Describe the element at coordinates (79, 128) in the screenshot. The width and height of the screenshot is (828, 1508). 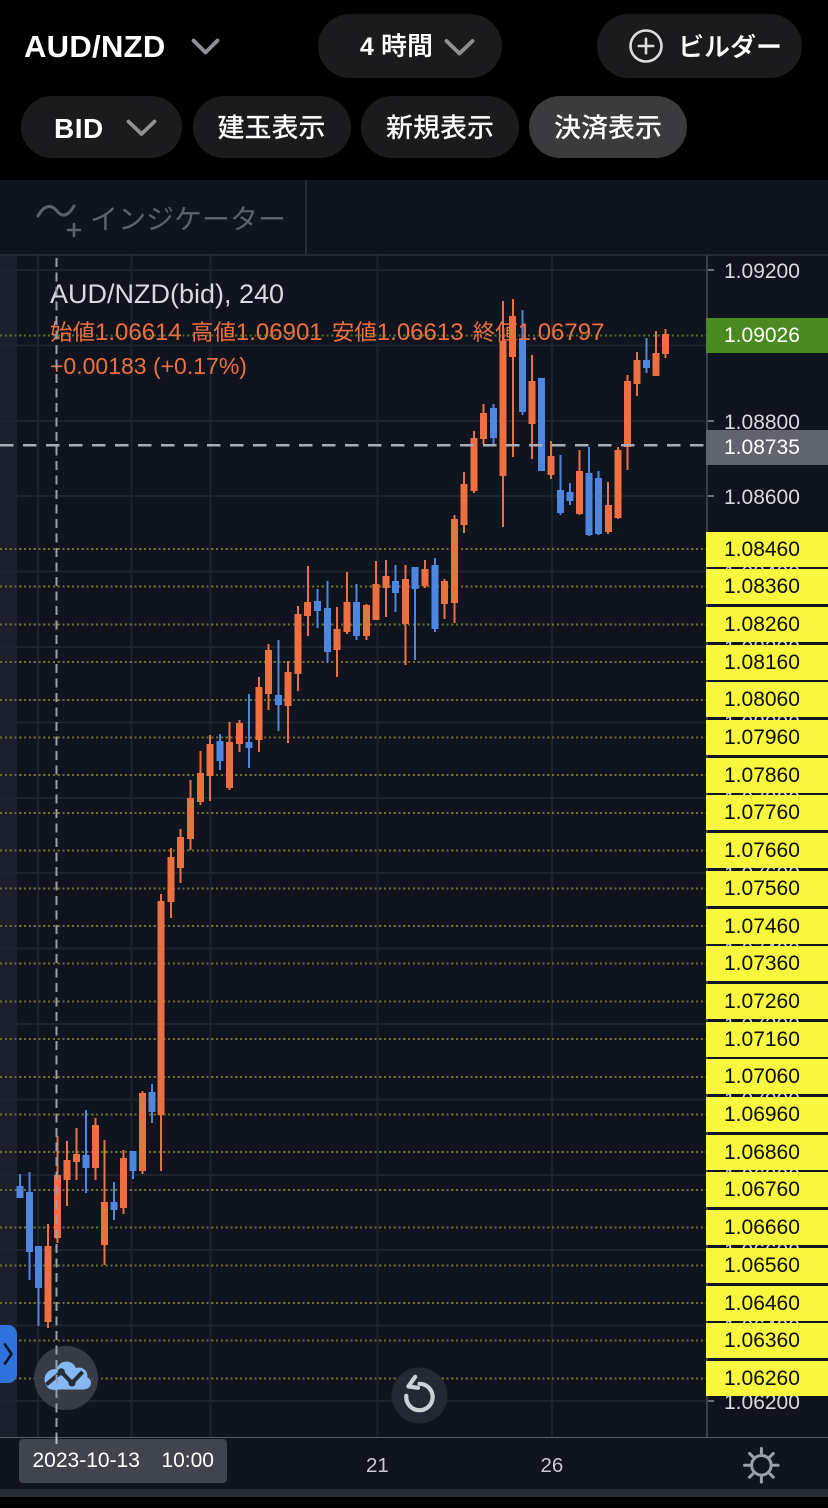
I see `svg-text: BID` at that location.